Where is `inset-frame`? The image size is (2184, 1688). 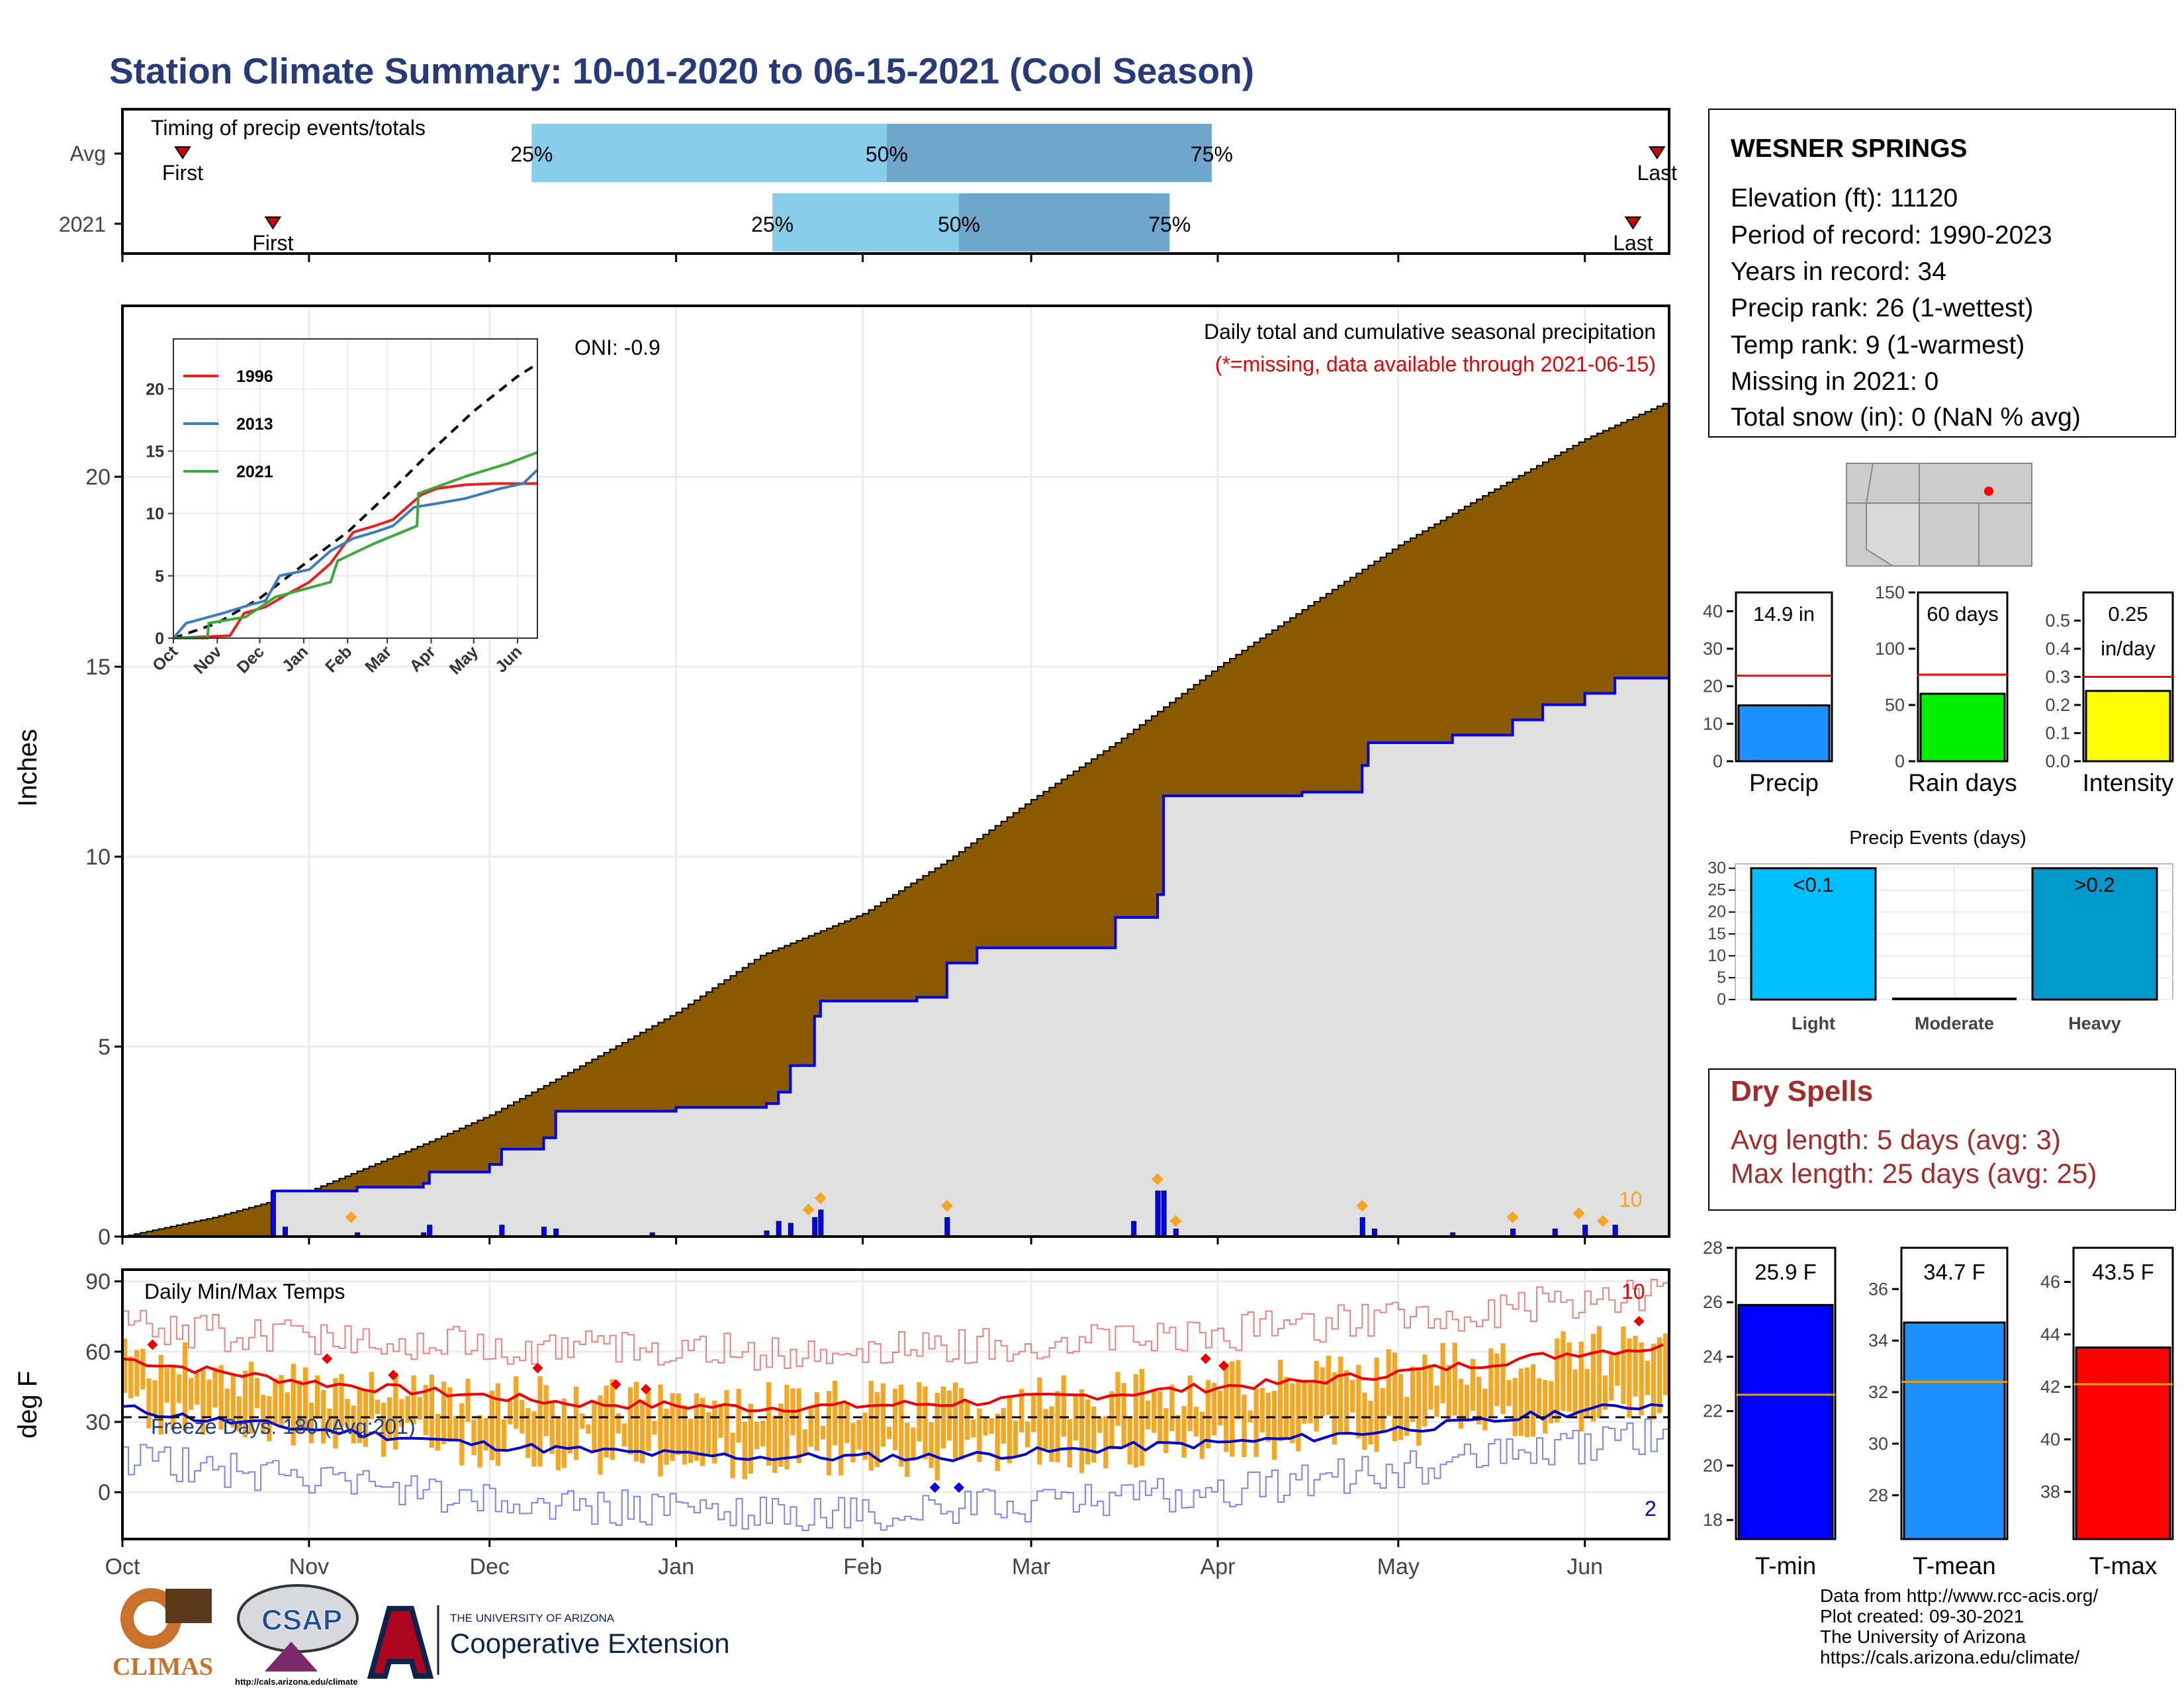
inset-frame is located at coordinates (355, 488).